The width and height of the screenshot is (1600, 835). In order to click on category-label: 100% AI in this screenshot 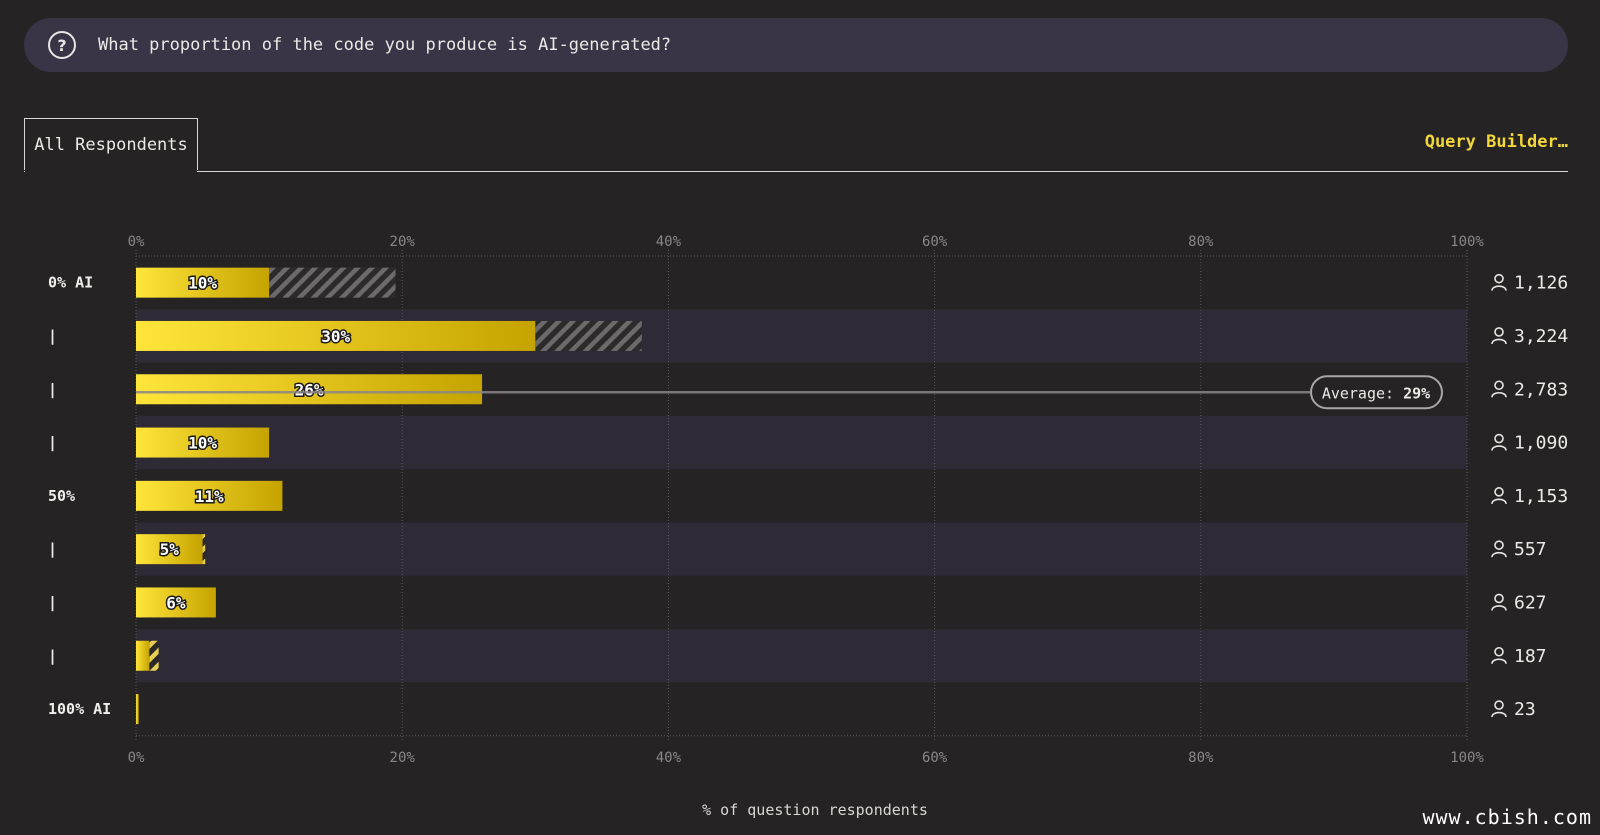, I will do `click(79, 709)`.